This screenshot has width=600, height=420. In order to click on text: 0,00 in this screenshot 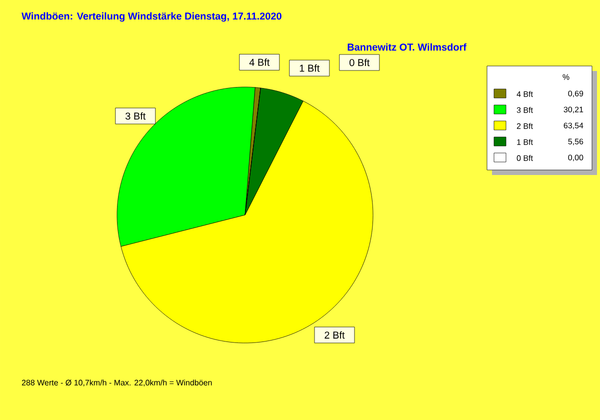, I will do `click(576, 158)`.